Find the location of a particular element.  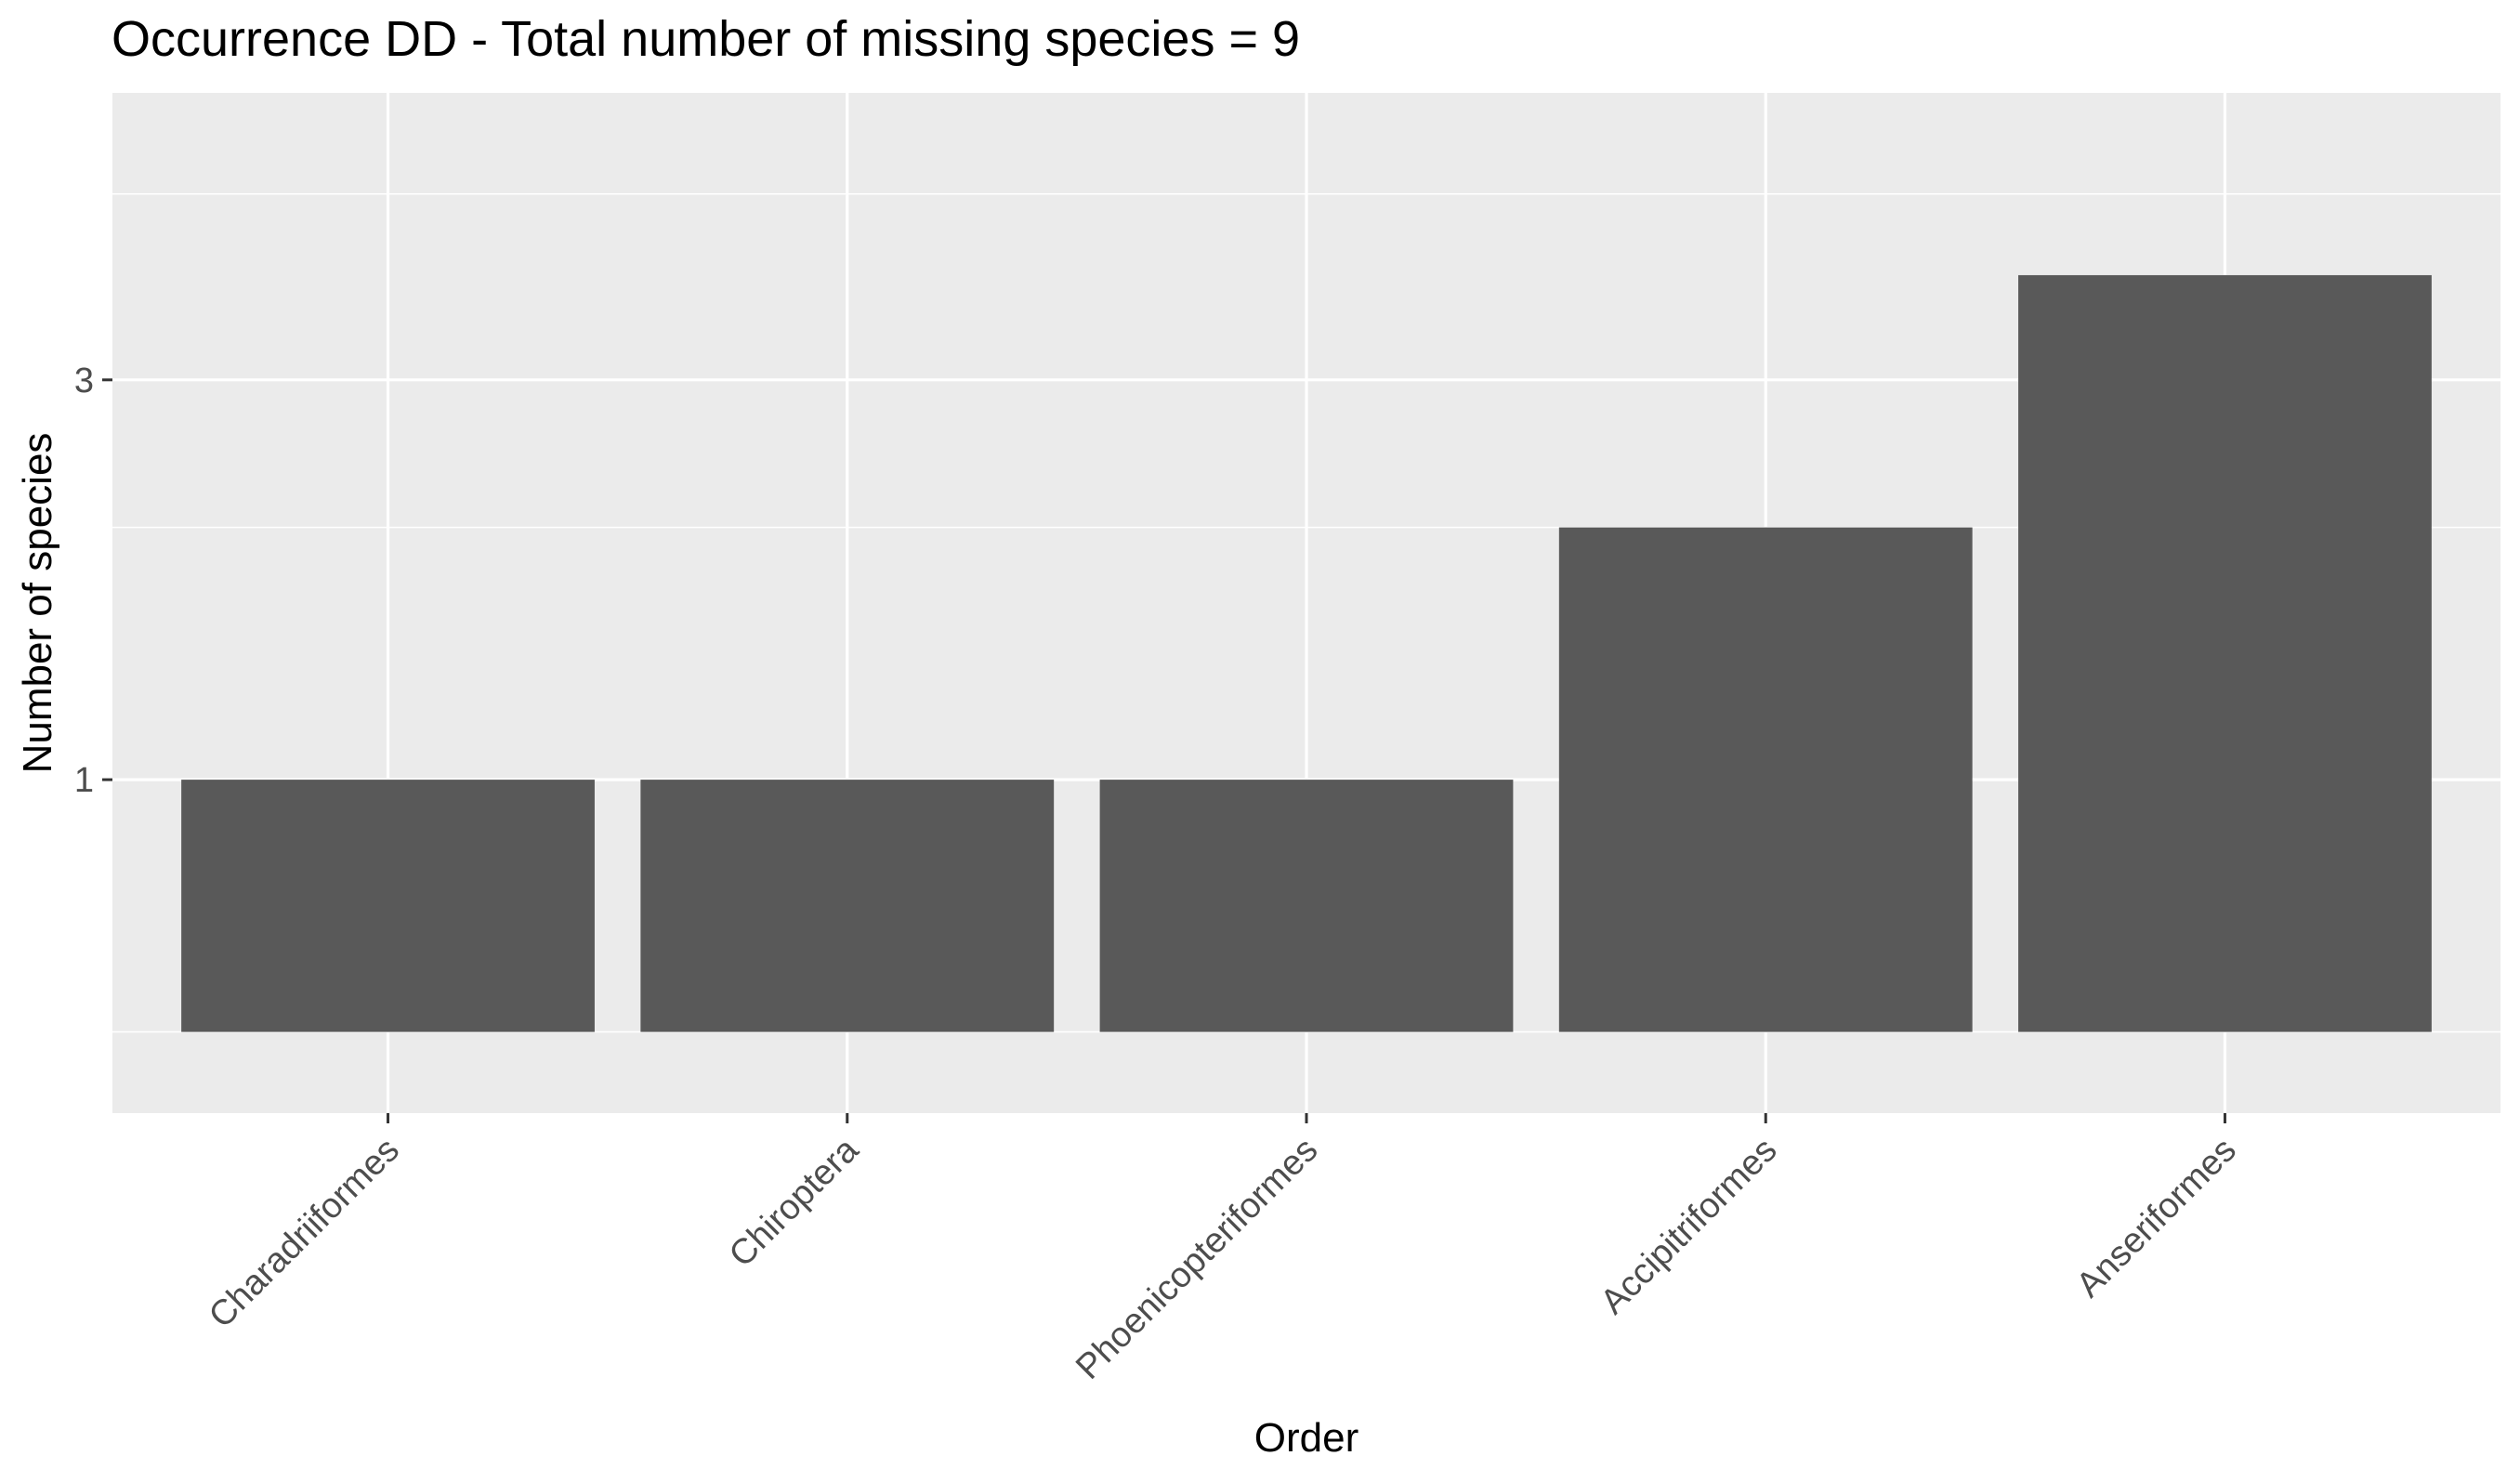

x-tick-label: Charadriiformes is located at coordinates (304, 1233).